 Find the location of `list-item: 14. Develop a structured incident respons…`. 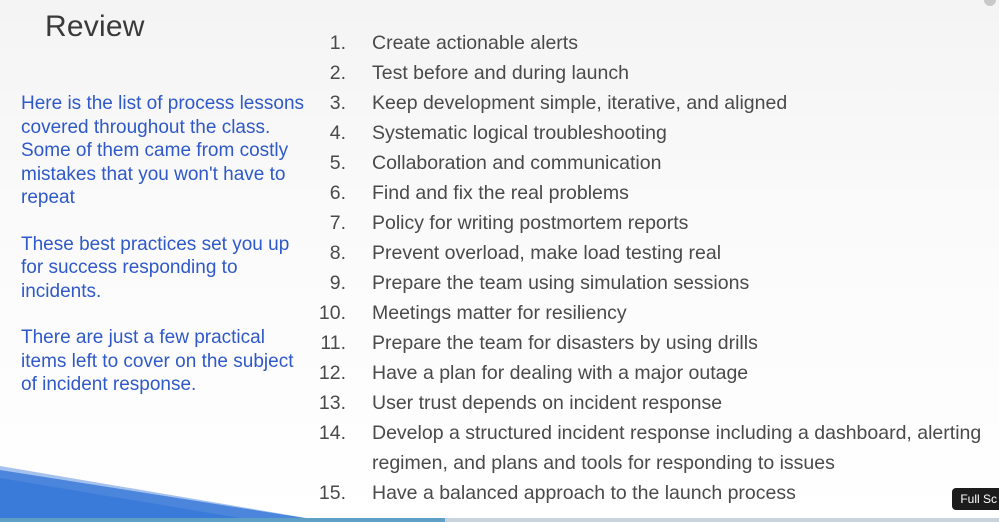

list-item: 14. Develop a structured incident respons… is located at coordinates (654, 448).